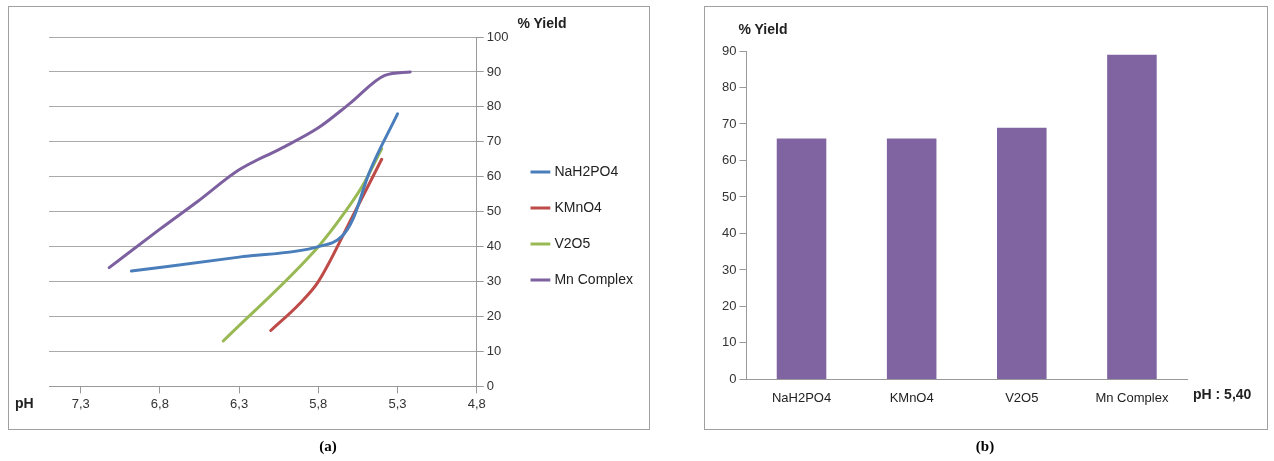 This screenshot has height=461, width=1274. Describe the element at coordinates (578, 206) in the screenshot. I see `legend-label: KMnO4` at that location.